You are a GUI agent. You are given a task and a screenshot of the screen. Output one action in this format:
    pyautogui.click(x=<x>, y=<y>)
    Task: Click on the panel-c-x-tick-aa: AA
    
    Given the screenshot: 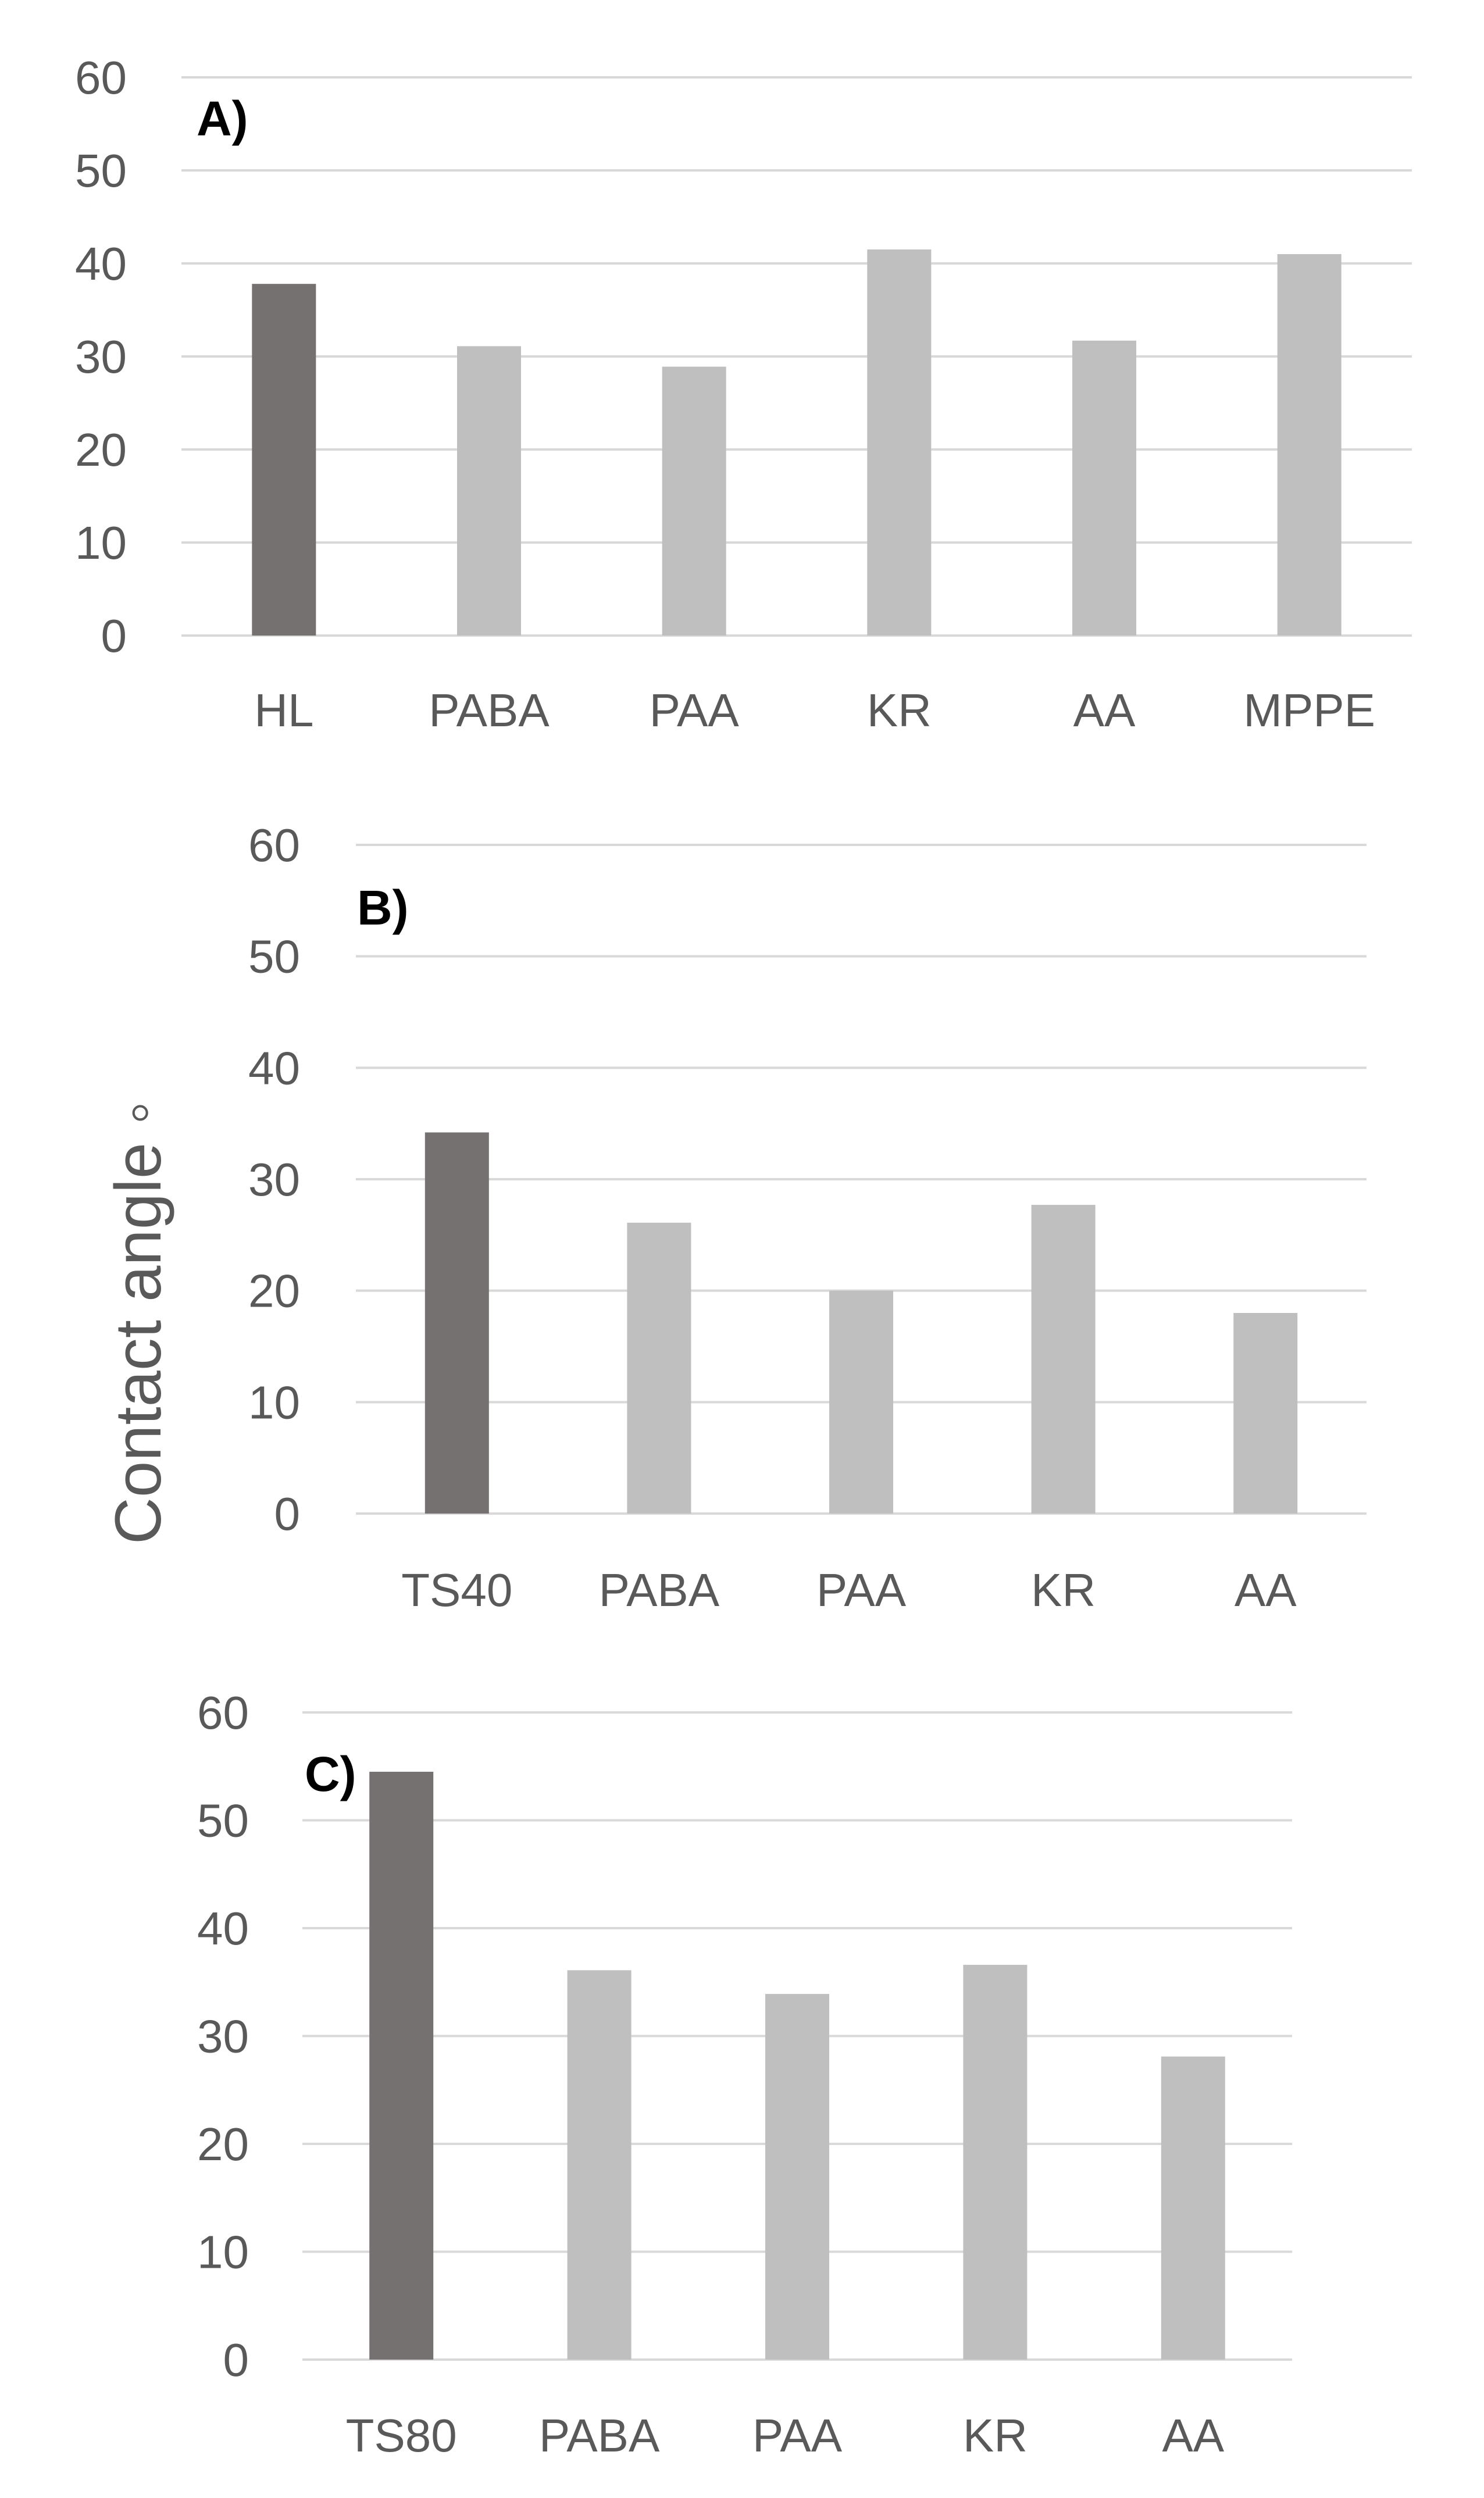 What is the action you would take?
    pyautogui.click(x=1193, y=2435)
    